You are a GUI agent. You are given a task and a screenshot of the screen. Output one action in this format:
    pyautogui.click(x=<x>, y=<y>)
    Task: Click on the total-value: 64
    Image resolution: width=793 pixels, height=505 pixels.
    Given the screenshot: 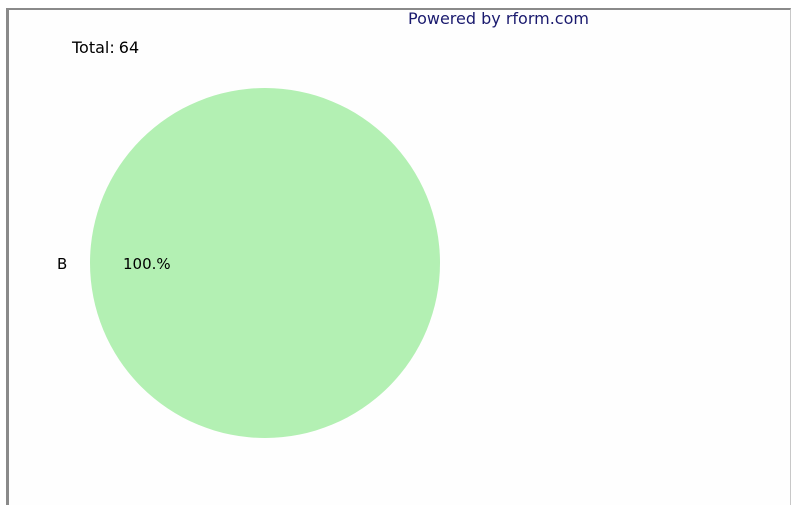 What is the action you would take?
    pyautogui.click(x=129, y=47)
    